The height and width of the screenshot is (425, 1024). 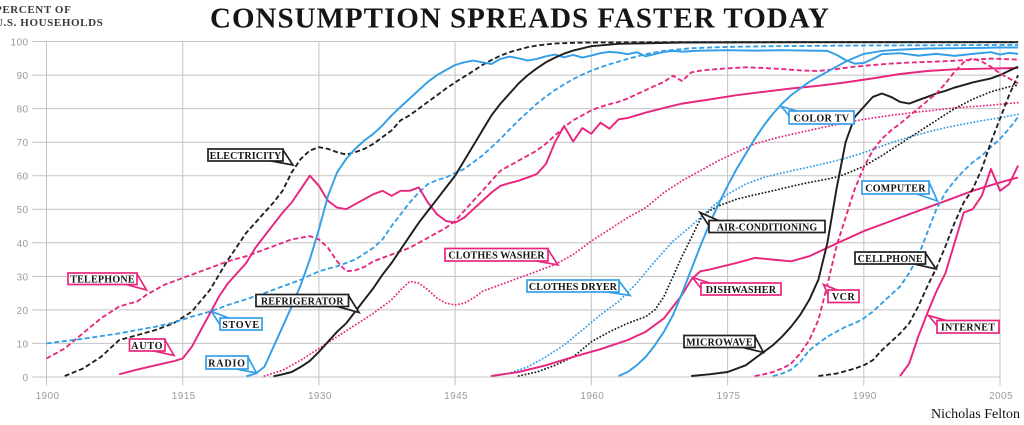 I want to click on svg-text: 50, so click(x=23, y=210).